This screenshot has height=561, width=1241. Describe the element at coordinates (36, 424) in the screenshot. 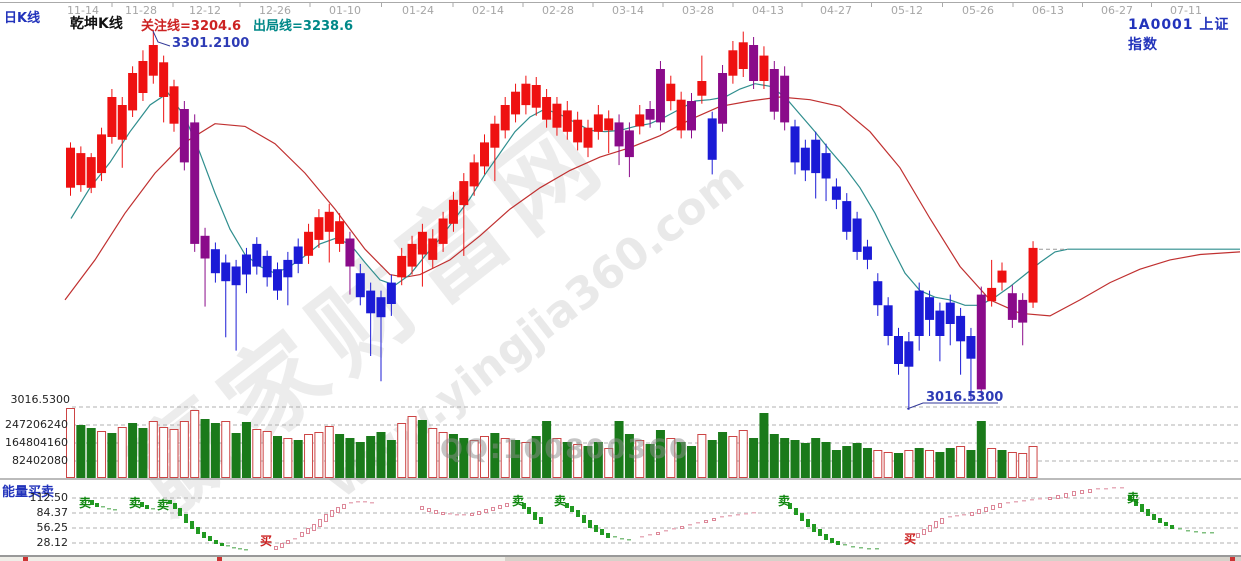

I see `volume-tick-label: 247206240` at that location.